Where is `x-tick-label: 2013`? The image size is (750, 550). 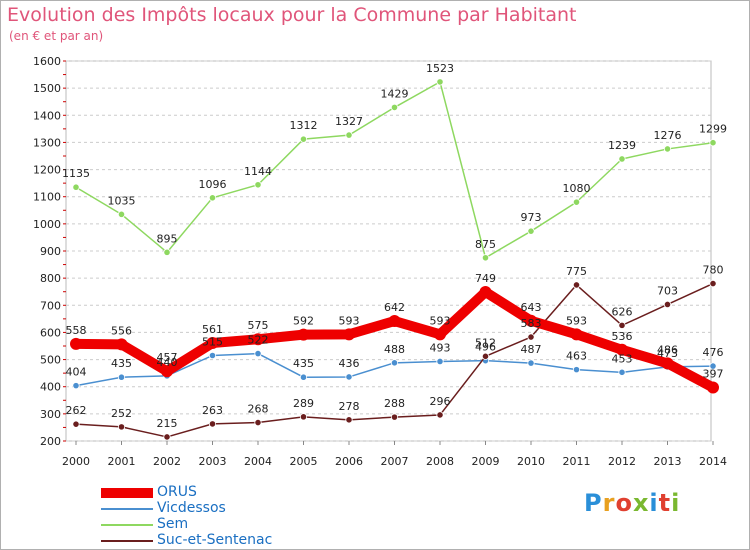
x-tick-label: 2013 is located at coordinates (668, 461).